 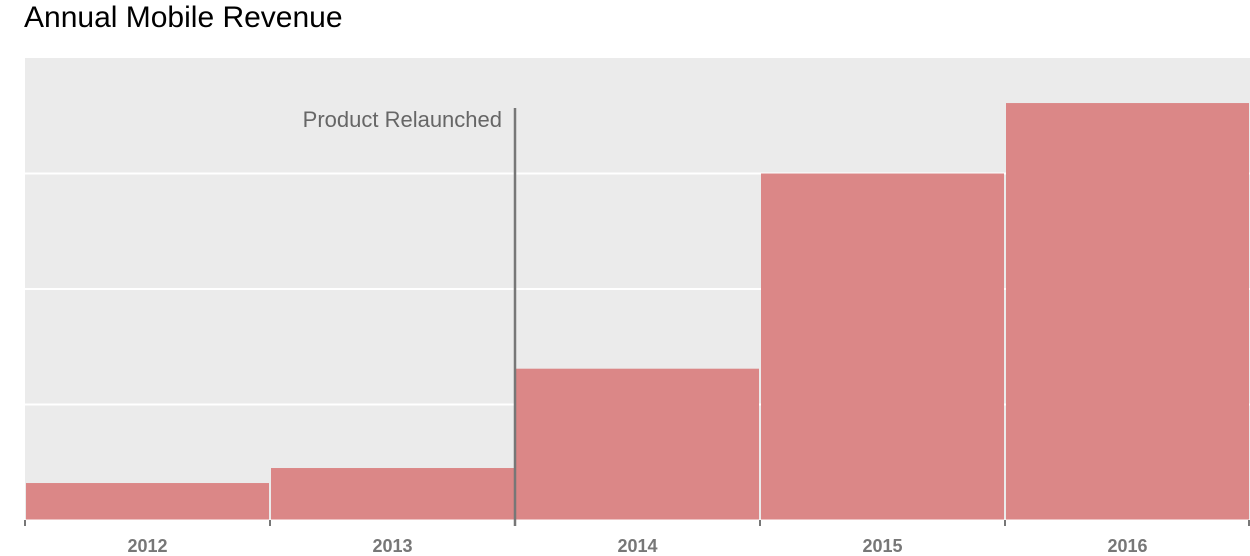 I want to click on chart-title: Annual Mobile Revenue, so click(x=183, y=17).